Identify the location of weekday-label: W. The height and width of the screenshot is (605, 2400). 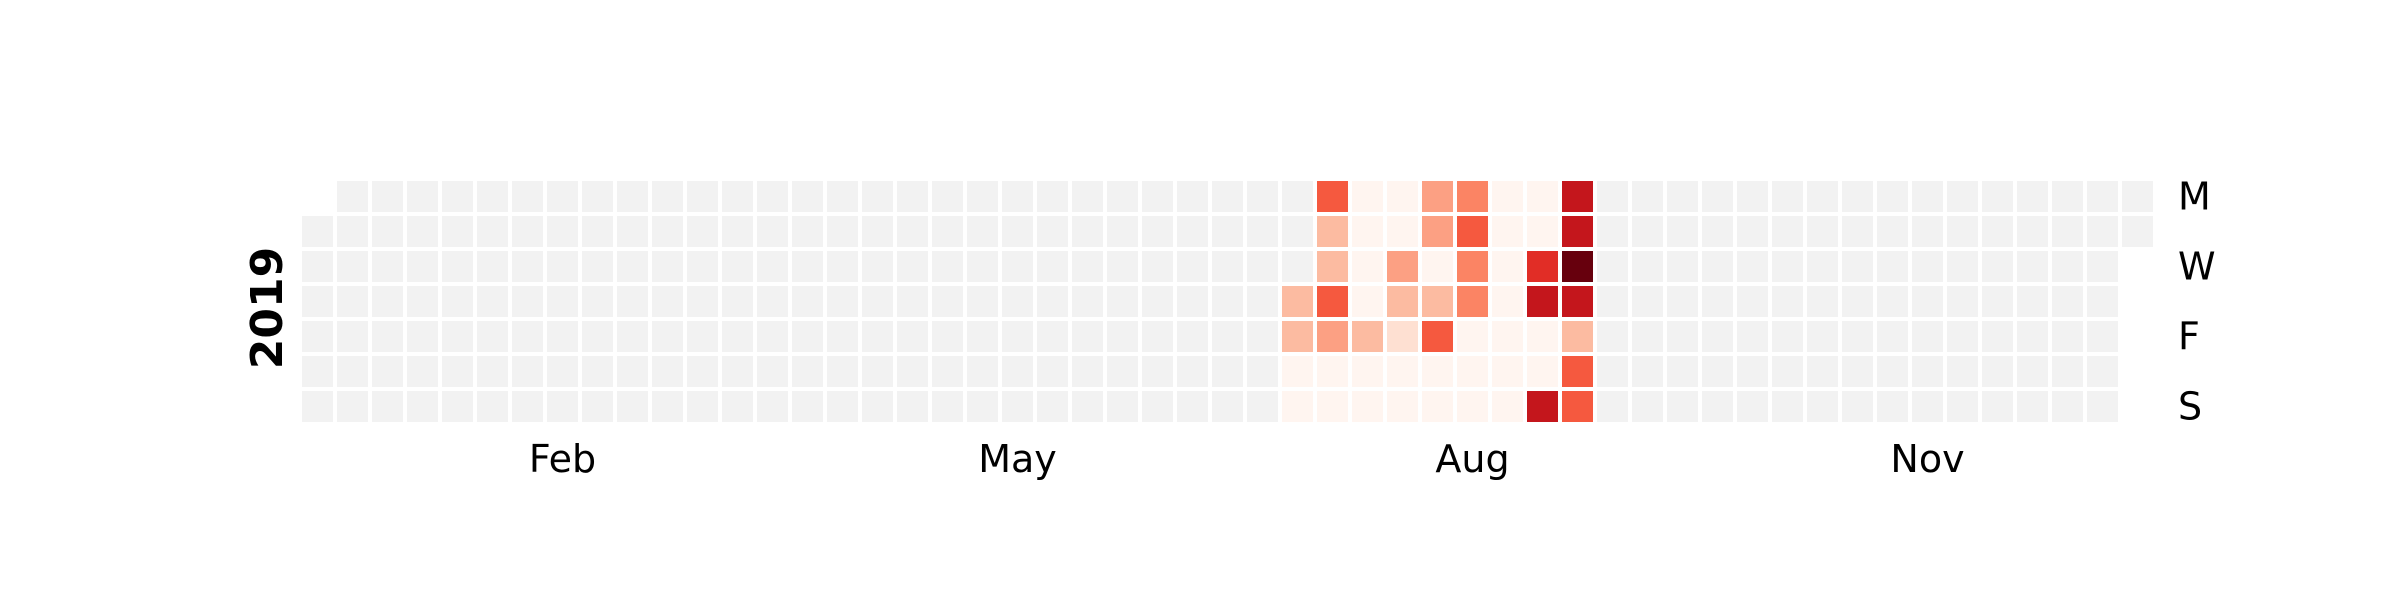
(2197, 267).